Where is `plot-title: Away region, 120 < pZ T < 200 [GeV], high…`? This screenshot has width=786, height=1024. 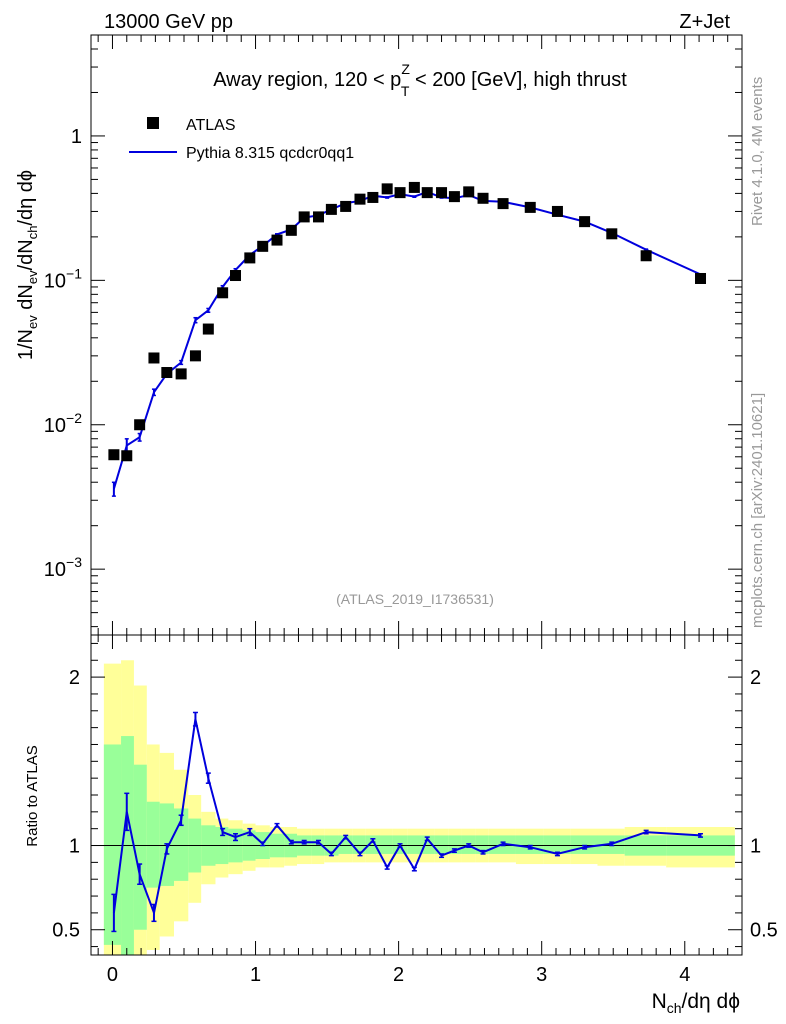 plot-title: Away region, 120 < pZ T < 200 [GeV], high… is located at coordinates (420, 80).